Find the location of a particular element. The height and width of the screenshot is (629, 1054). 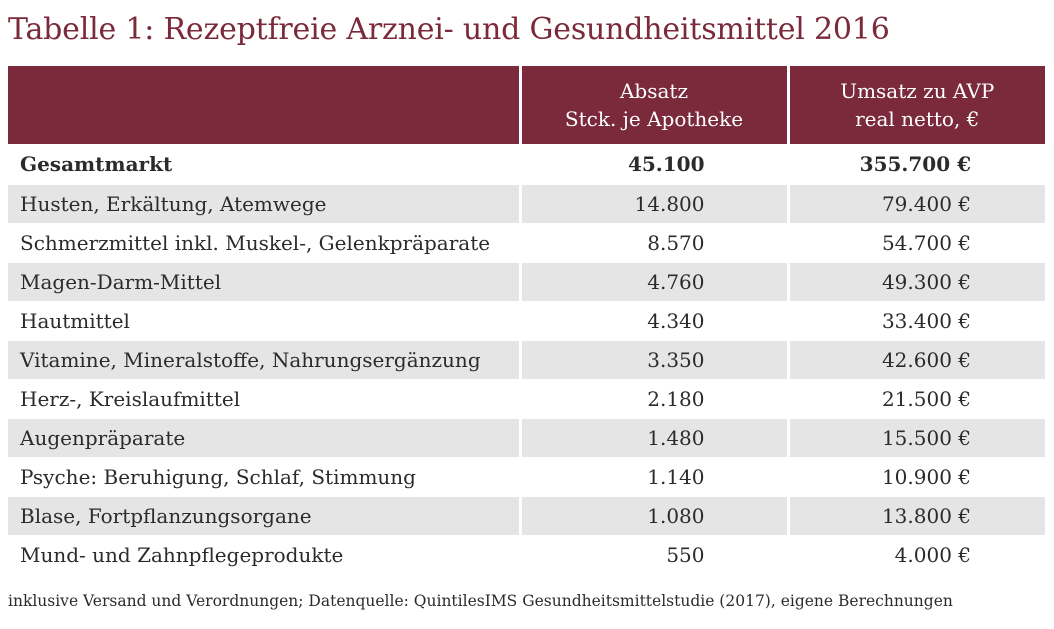

row-label: Husten, Erkältung, Atemwege is located at coordinates (265, 204).